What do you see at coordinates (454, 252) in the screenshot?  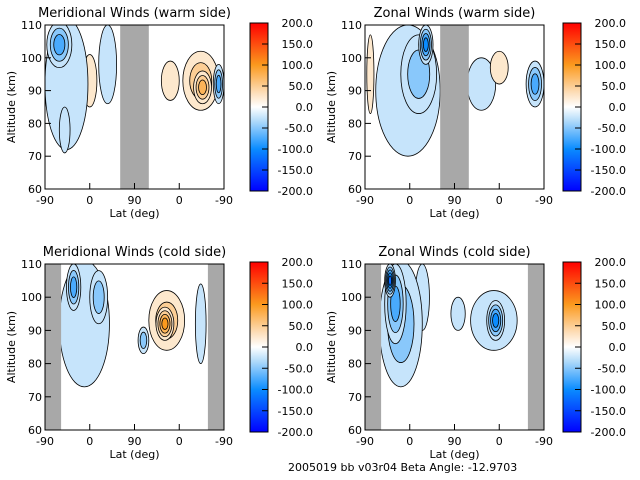 I see `panel-title: Zonal Winds (cold side)` at bounding box center [454, 252].